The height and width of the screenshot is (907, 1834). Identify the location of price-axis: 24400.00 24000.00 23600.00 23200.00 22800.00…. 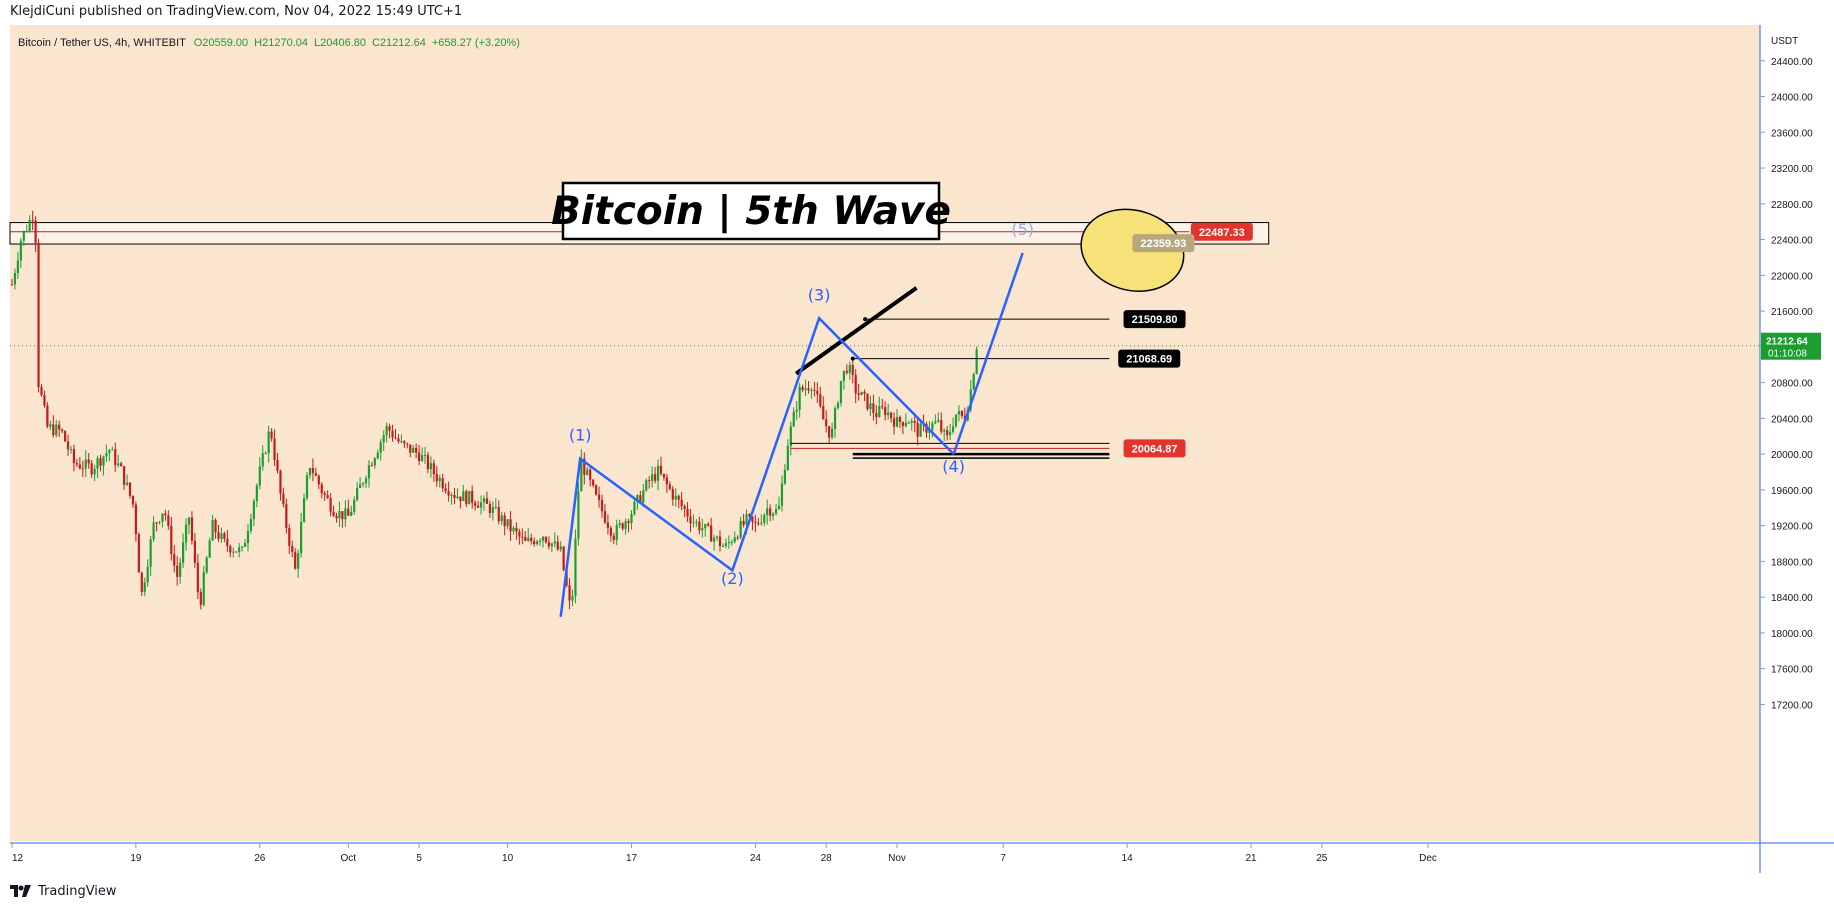
(1790, 384).